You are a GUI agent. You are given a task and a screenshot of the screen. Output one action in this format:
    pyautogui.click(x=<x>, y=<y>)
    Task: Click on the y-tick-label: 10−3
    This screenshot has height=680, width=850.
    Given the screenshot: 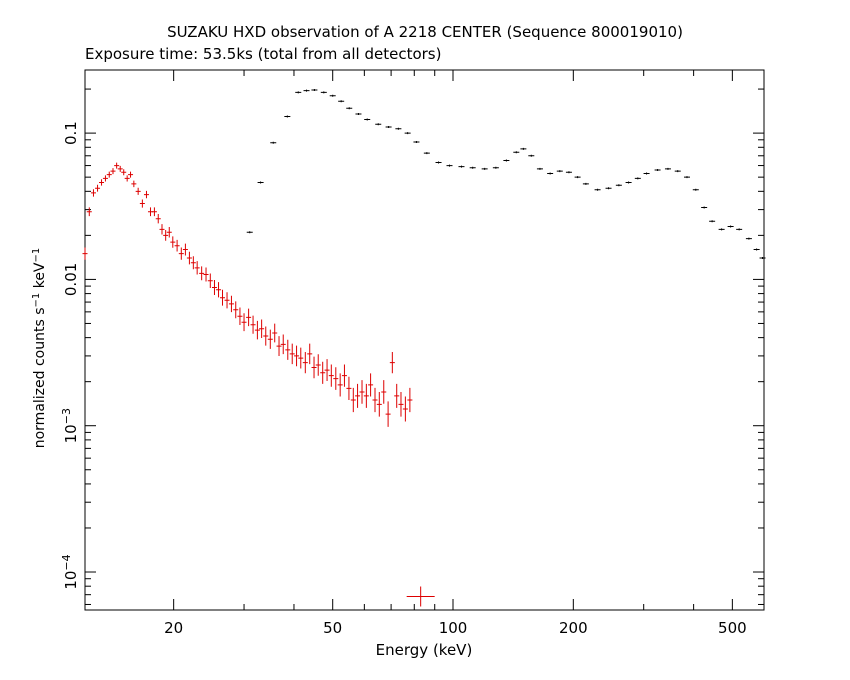 What is the action you would take?
    pyautogui.click(x=70, y=425)
    